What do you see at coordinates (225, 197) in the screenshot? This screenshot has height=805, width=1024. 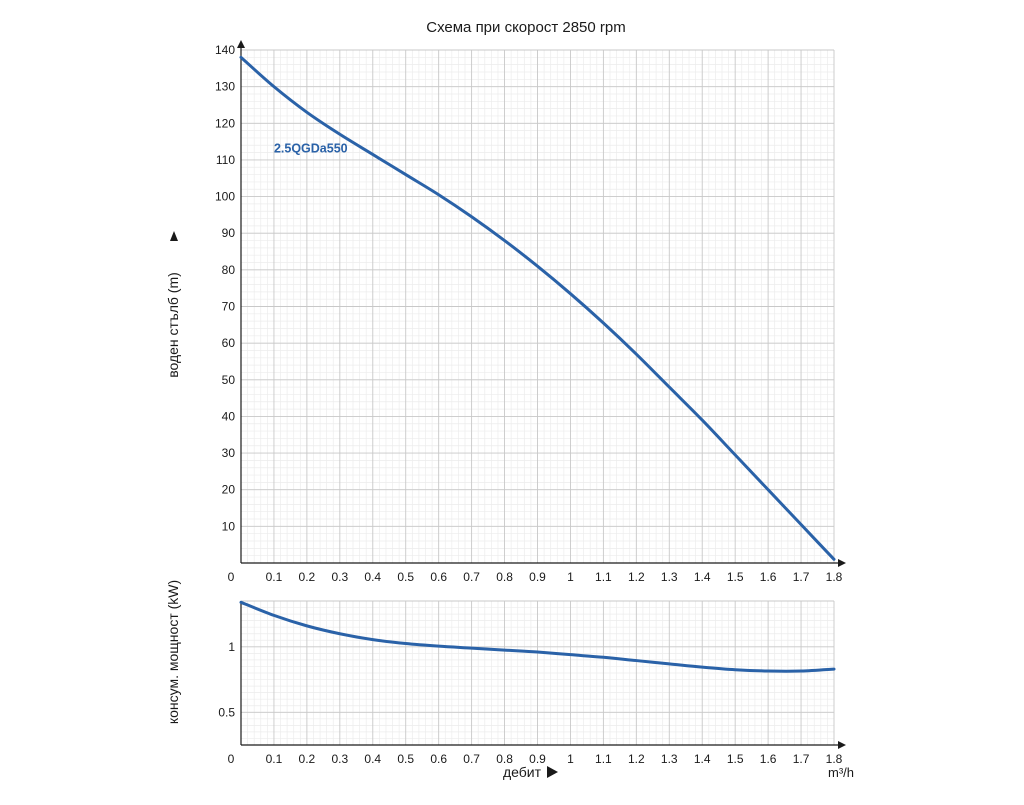 I see `y-tick-label: 100` at bounding box center [225, 197].